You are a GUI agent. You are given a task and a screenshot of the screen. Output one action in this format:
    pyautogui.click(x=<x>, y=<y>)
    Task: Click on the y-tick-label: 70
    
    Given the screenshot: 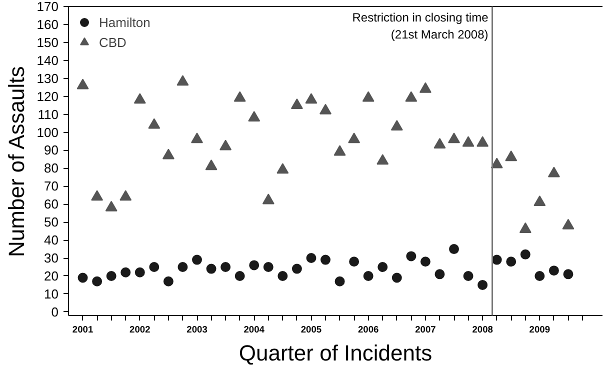 What is the action you would take?
    pyautogui.click(x=51, y=186)
    